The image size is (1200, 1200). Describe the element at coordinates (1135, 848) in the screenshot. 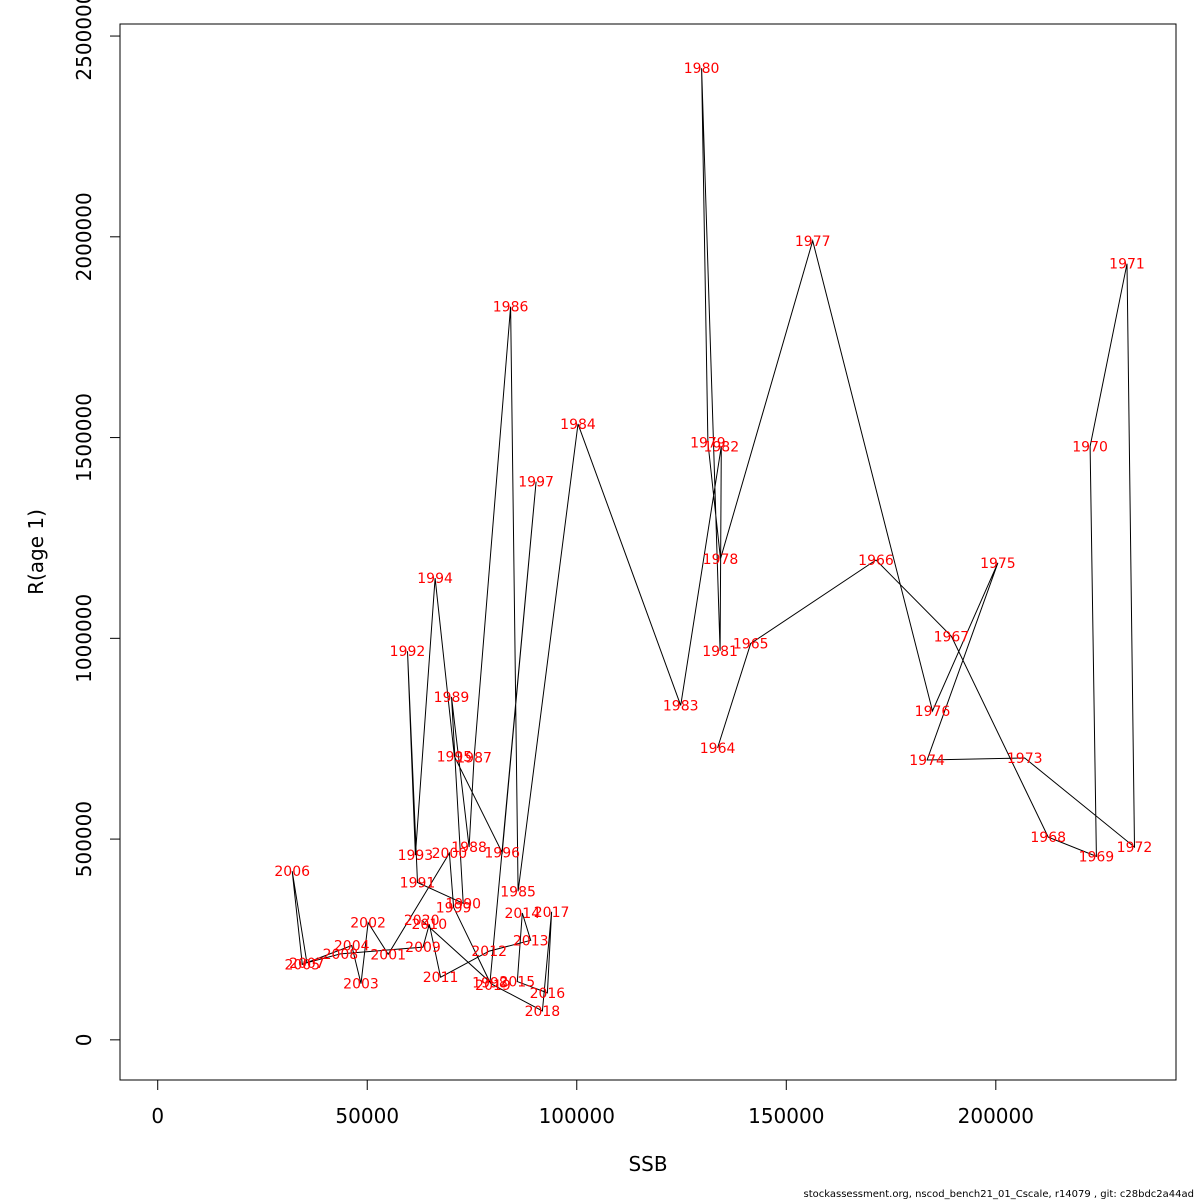

I see `year-label-1972: 1972` at that location.